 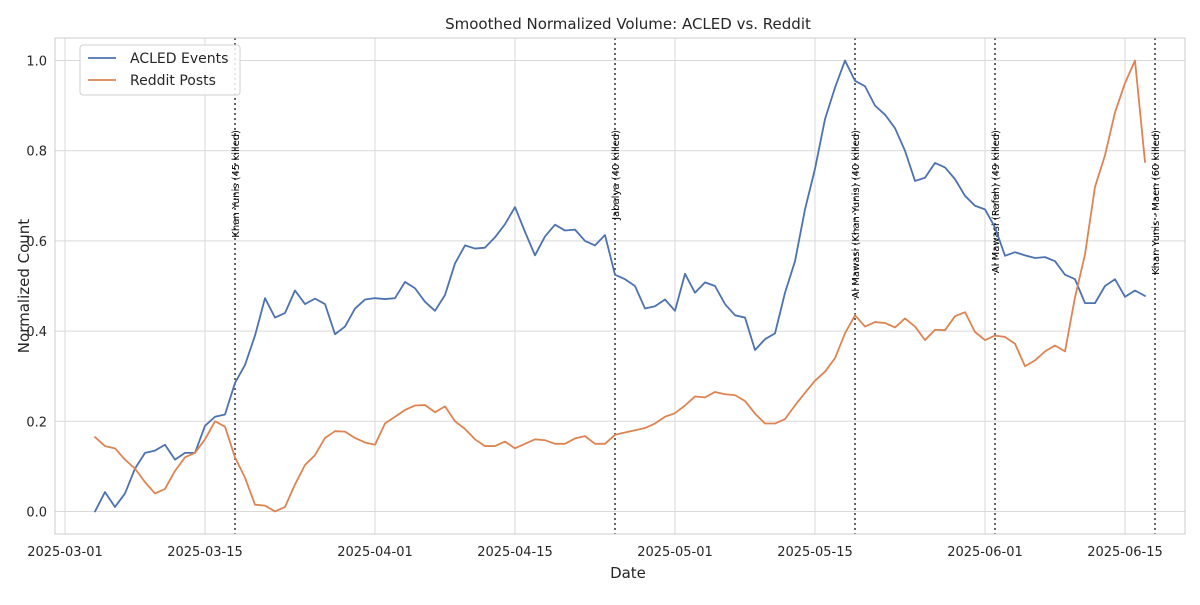 I want to click on x-tick-label: 2025-06-15, so click(x=1125, y=552).